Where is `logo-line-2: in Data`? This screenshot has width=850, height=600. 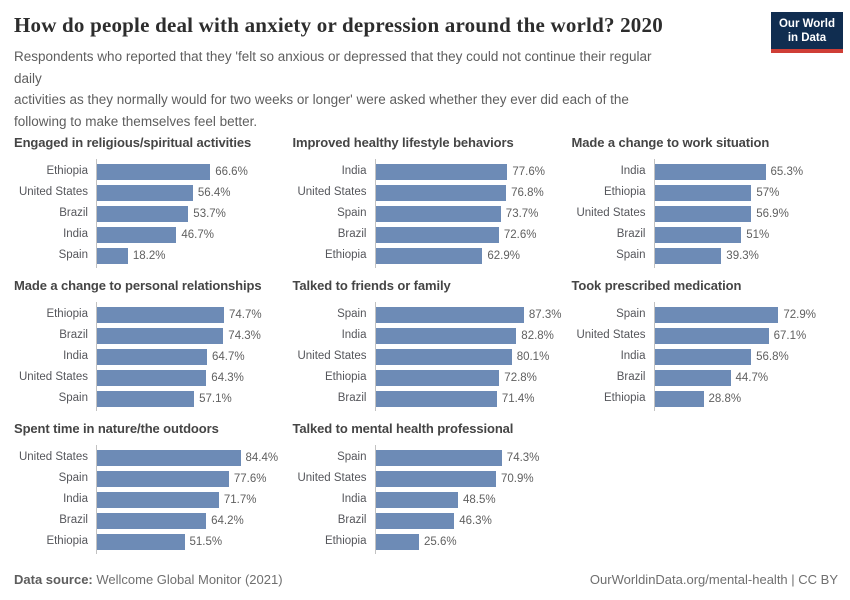 logo-line-2: in Data is located at coordinates (807, 38).